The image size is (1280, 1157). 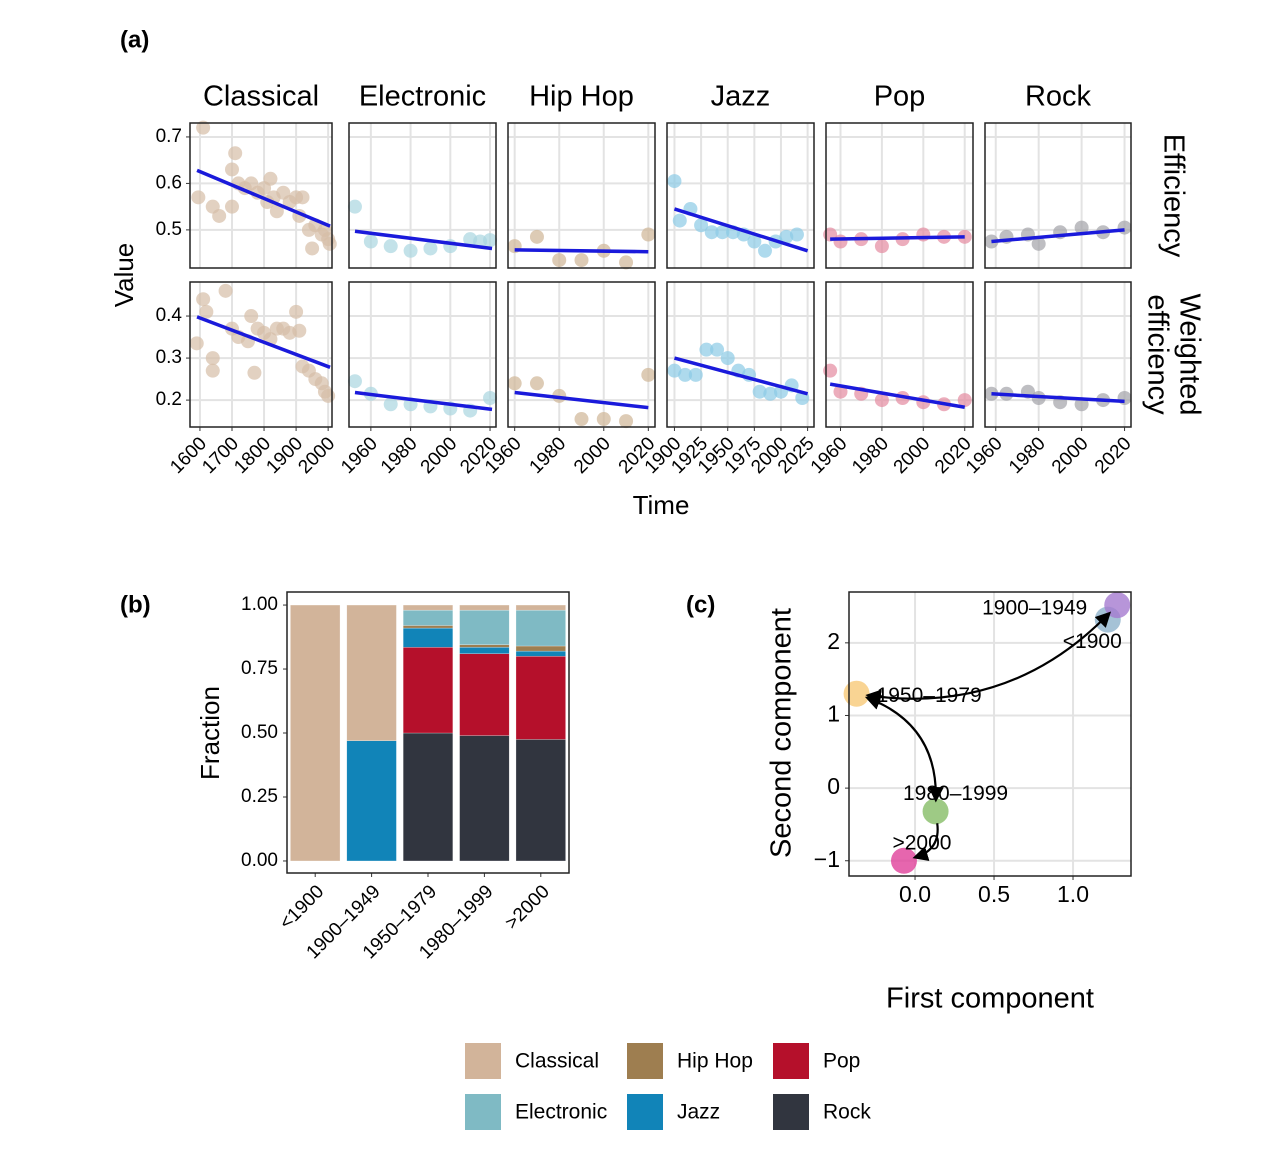 What do you see at coordinates (1034, 608) in the screenshot?
I see `point-label: 1900–1949` at bounding box center [1034, 608].